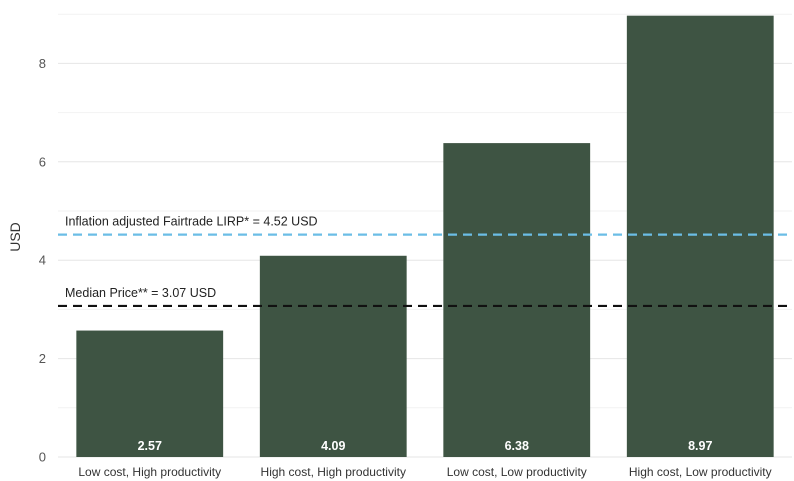 The height and width of the screenshot is (481, 794). Describe the element at coordinates (42, 161) in the screenshot. I see `y-tick-label: 6` at that location.